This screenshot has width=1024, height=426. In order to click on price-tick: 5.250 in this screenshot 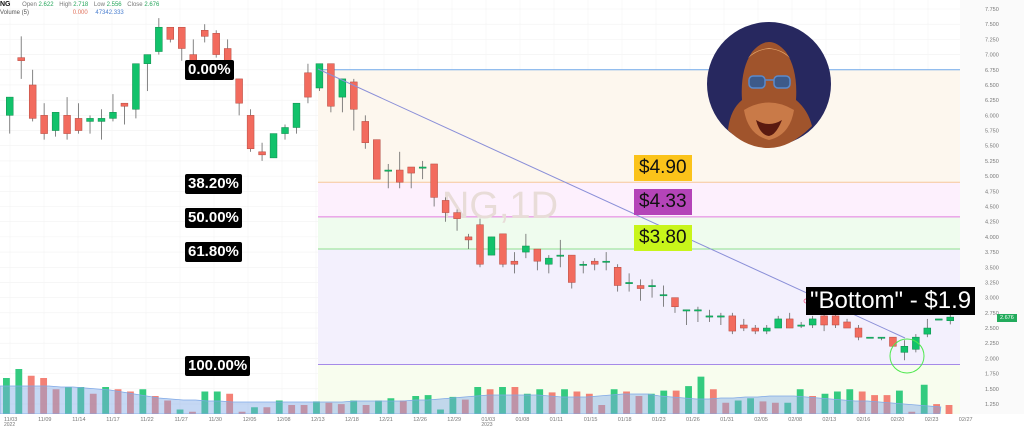, I will do `click(992, 162)`.